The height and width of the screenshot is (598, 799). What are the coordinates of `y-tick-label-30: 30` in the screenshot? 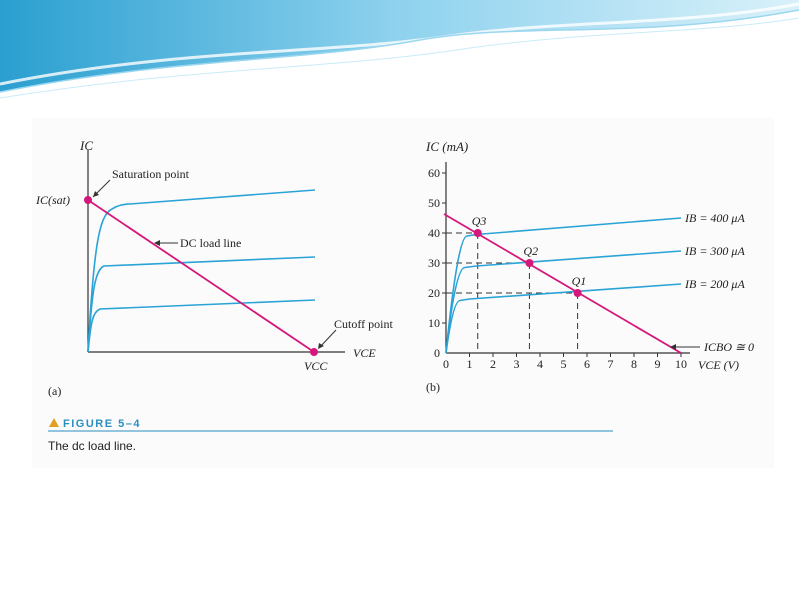 It's located at (434, 263).